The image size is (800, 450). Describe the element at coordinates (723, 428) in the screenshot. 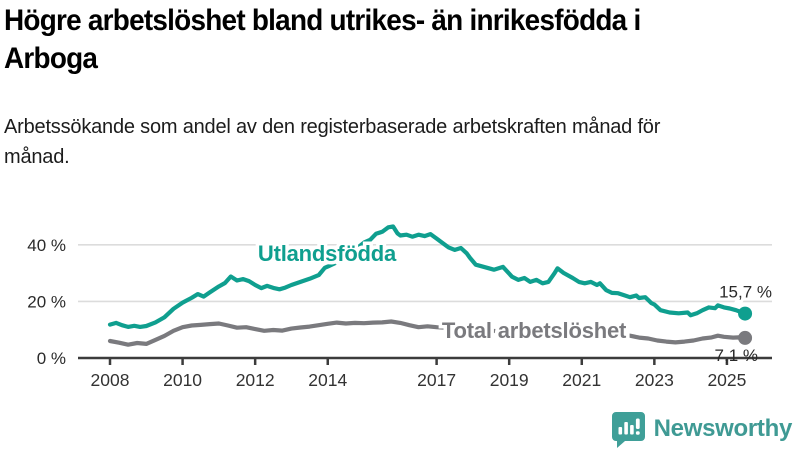

I see `brand-name: Newsworthy` at that location.